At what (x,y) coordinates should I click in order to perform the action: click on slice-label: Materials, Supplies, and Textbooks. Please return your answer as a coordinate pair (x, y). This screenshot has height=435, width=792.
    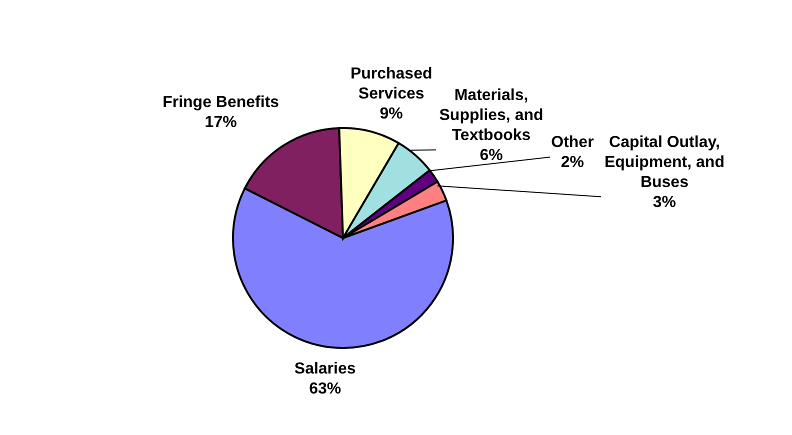
    Looking at the image, I should click on (491, 115).